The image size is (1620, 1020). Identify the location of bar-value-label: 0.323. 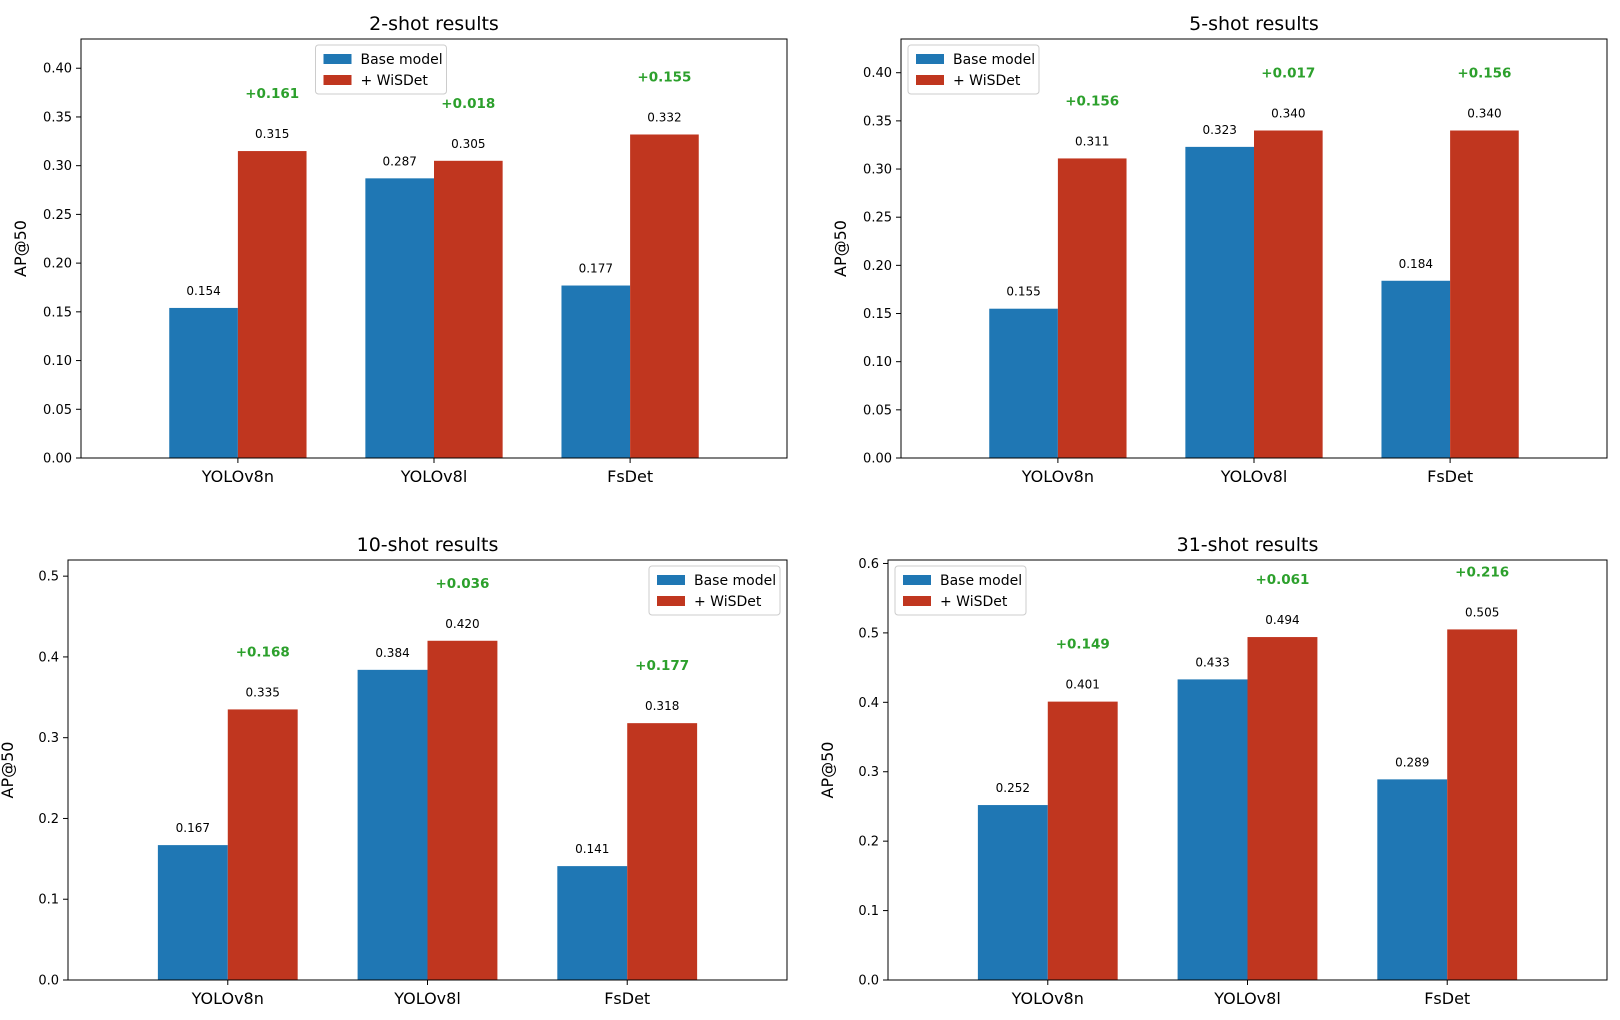
(1220, 130).